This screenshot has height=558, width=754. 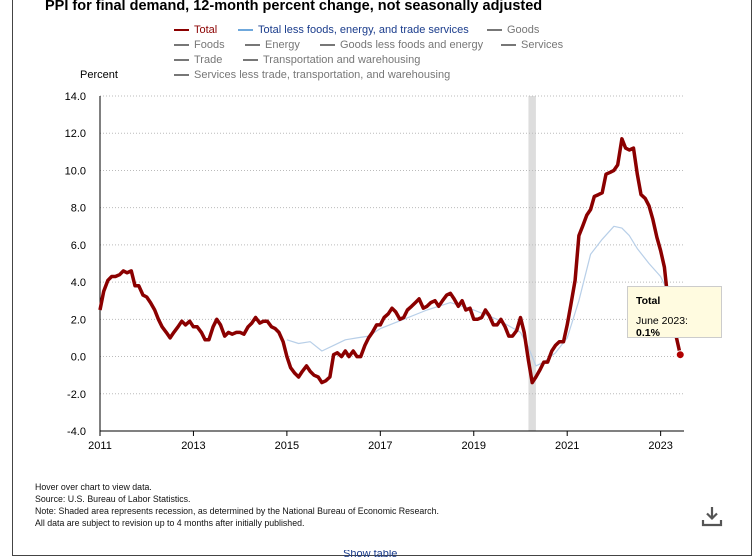 I want to click on x-tick-label: 2013, so click(x=193, y=446).